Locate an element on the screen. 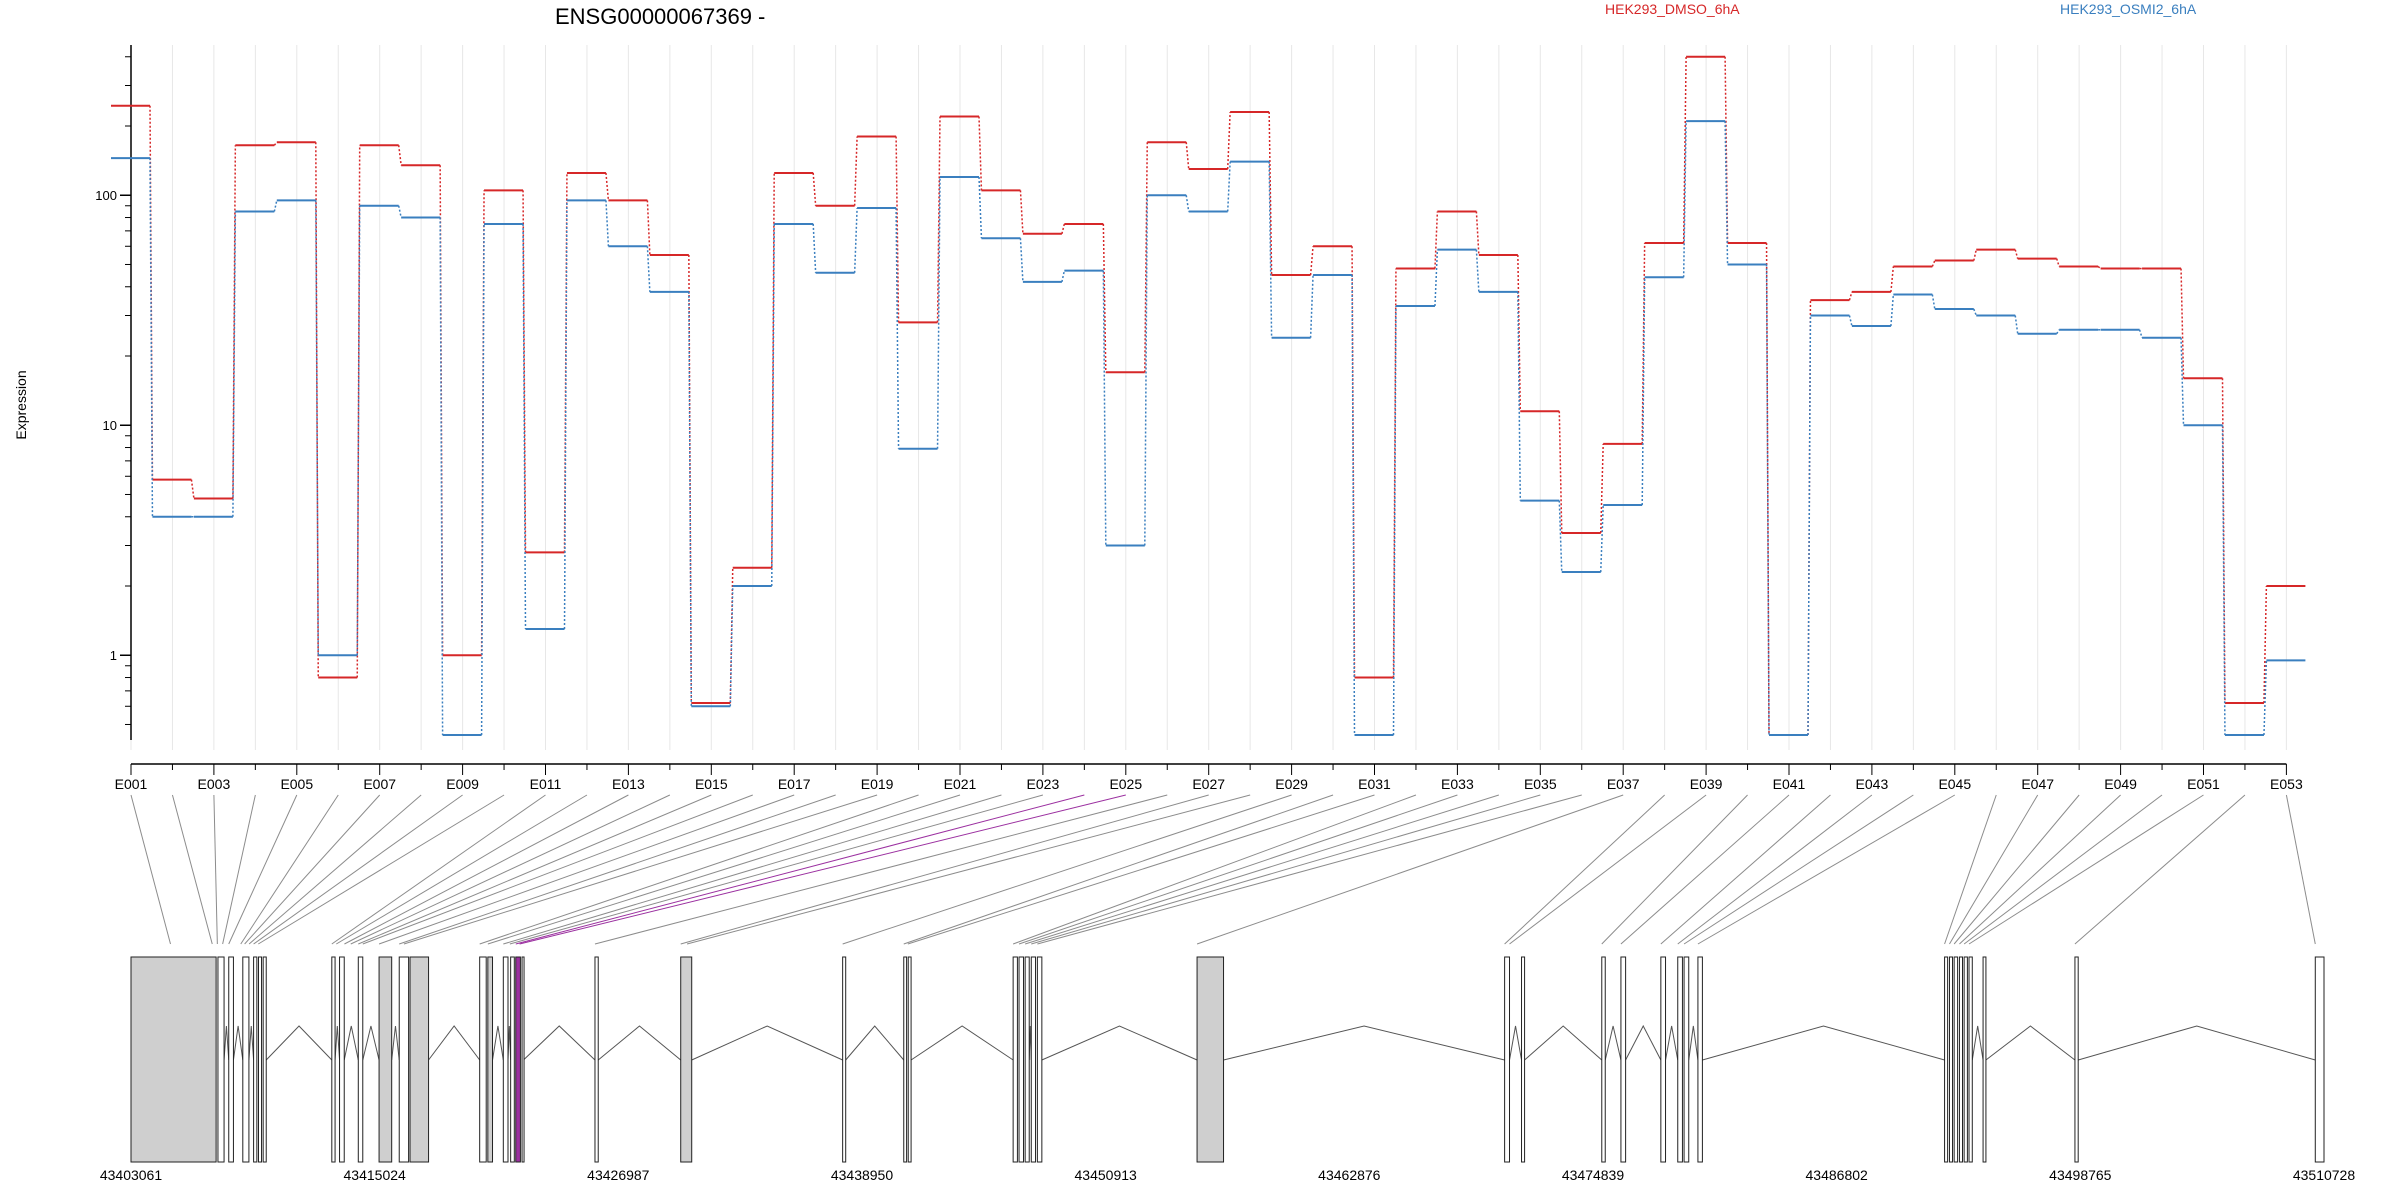 The height and width of the screenshot is (1200, 2400). connector-E002 is located at coordinates (192, 869).